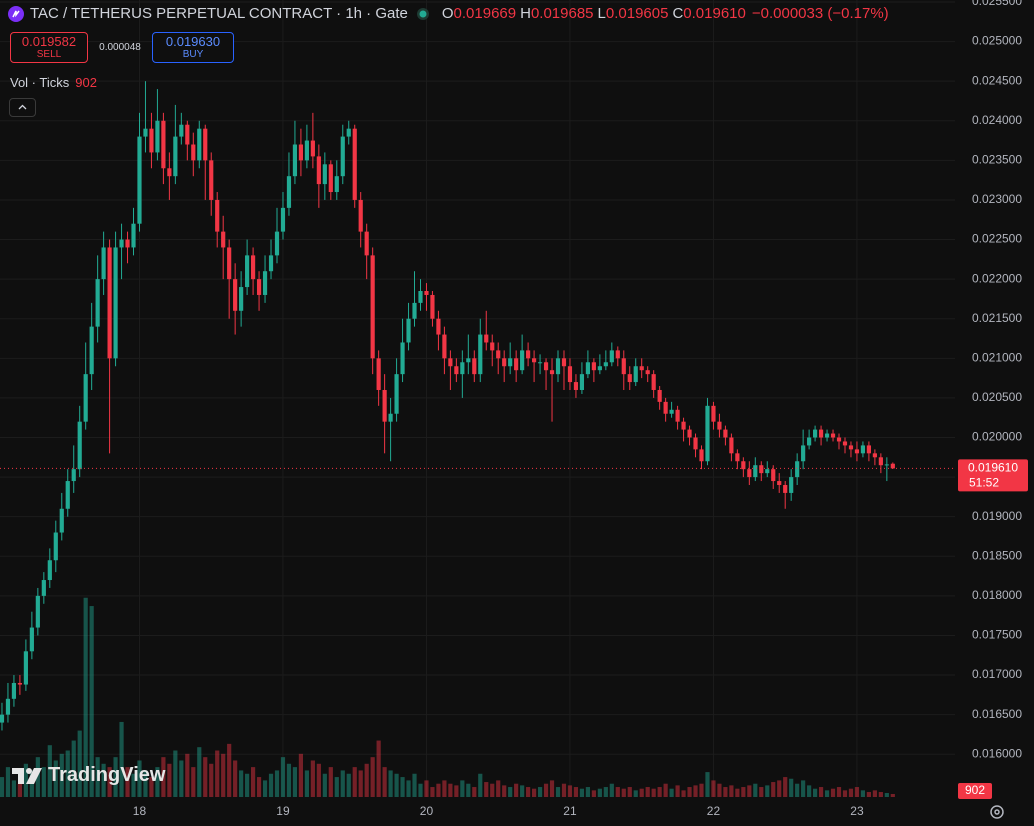 The width and height of the screenshot is (1034, 826). What do you see at coordinates (997, 812) in the screenshot?
I see `settings-icon` at bounding box center [997, 812].